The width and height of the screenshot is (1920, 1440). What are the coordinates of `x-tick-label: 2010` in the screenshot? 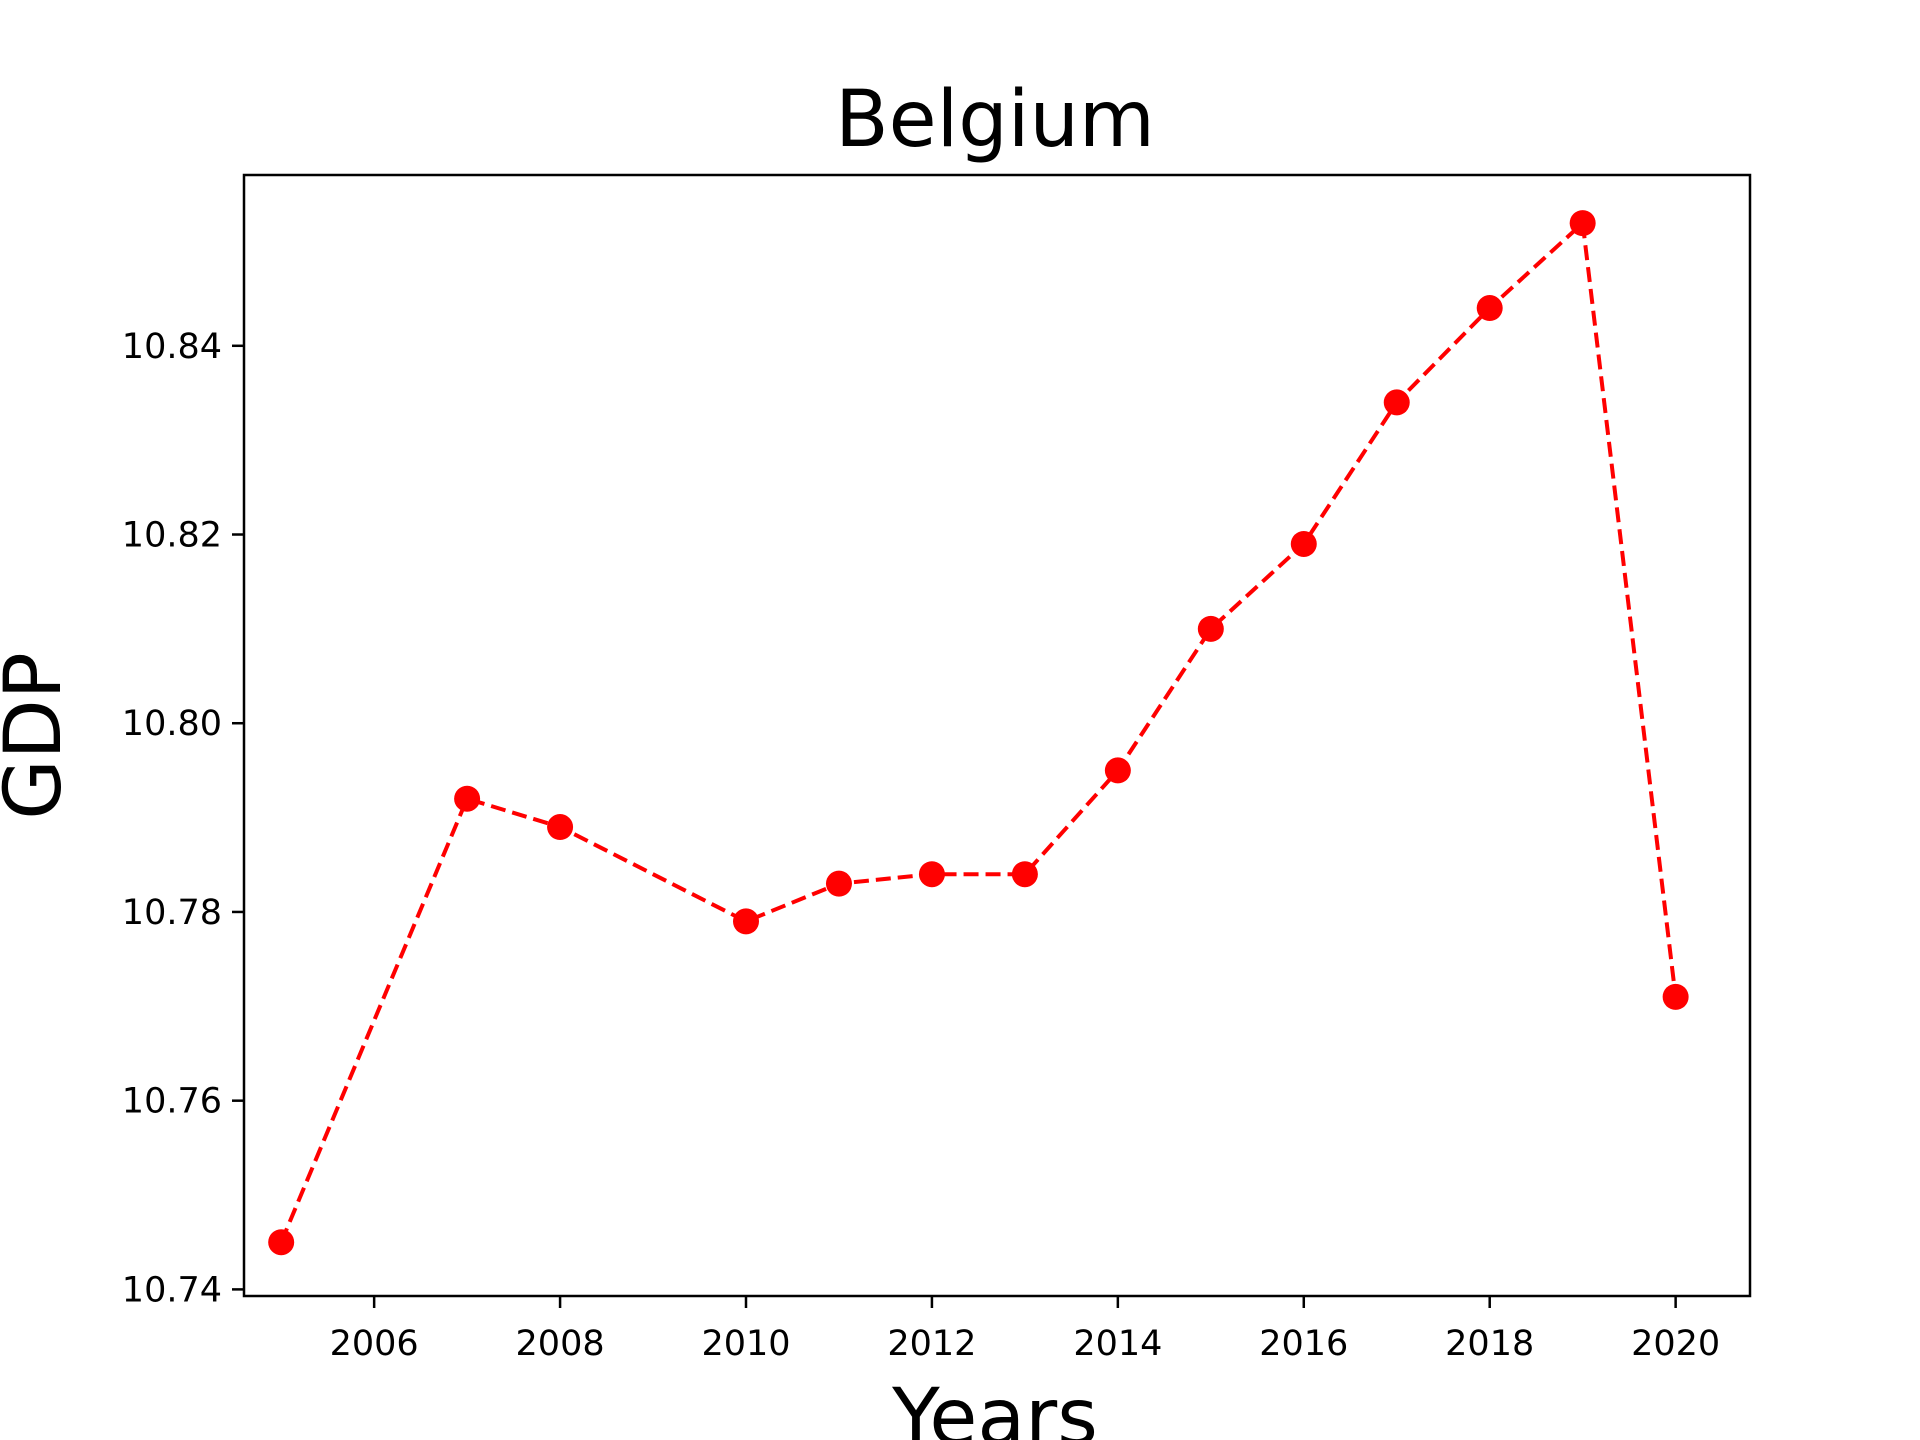 It's located at (745, 1344).